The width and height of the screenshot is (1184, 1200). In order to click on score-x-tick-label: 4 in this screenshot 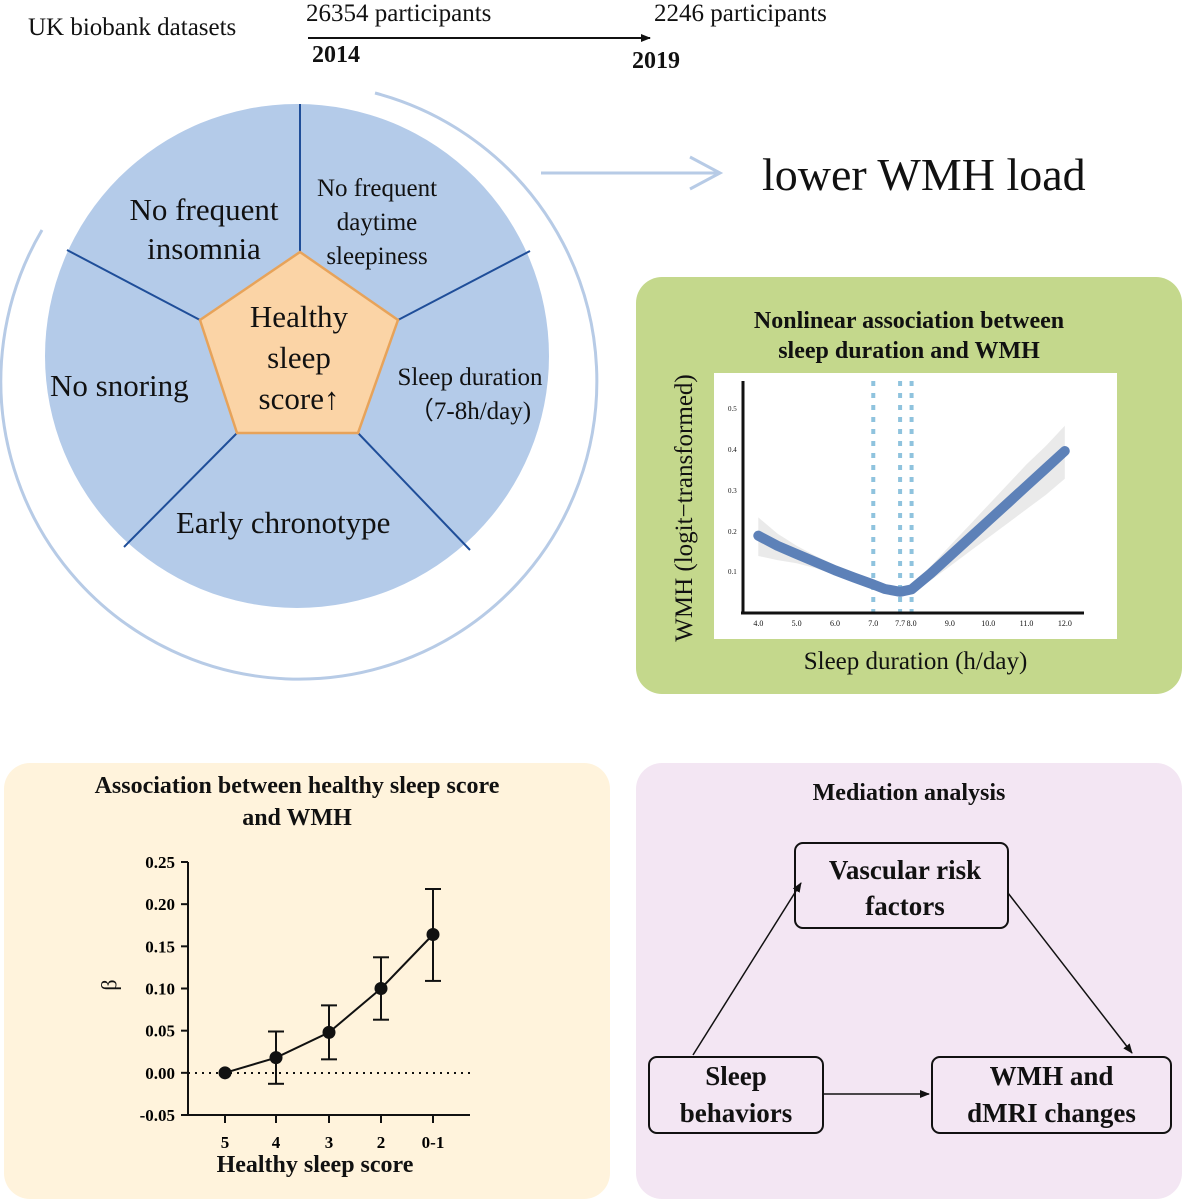, I will do `click(276, 1142)`.